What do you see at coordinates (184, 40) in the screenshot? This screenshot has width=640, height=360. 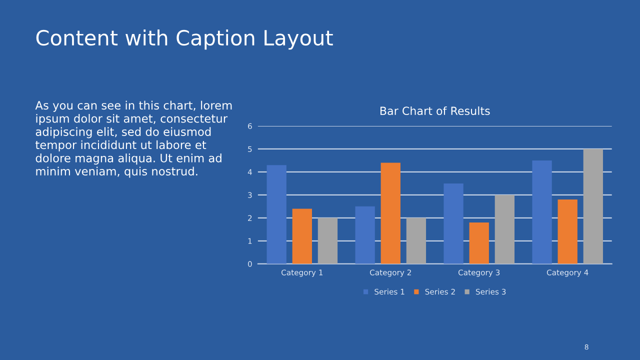 I see `text: Content with Caption Layout` at bounding box center [184, 40].